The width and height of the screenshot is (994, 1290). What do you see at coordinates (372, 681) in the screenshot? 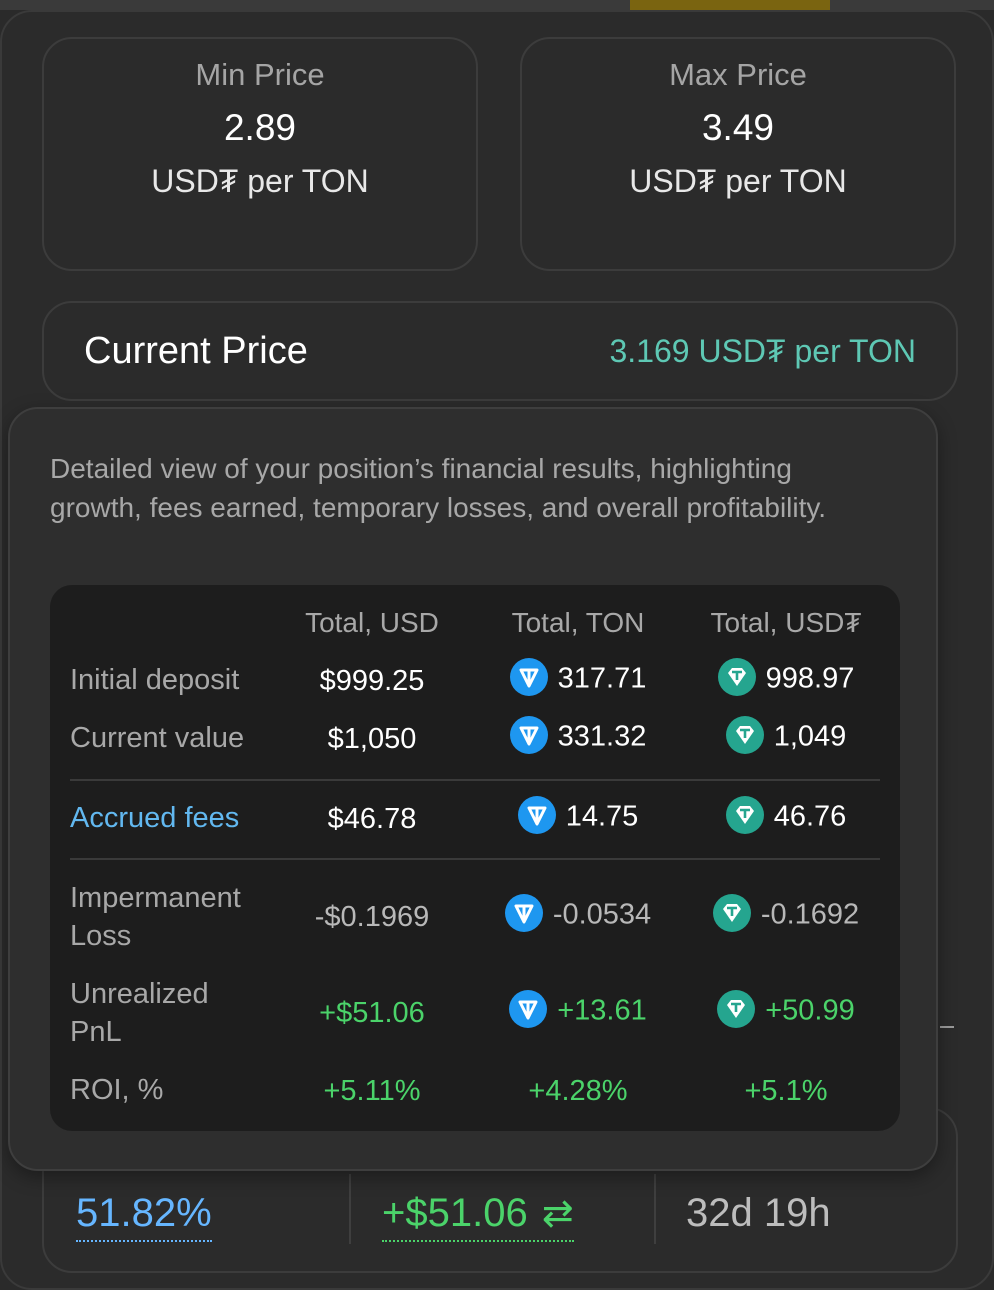
I see `initial-deposit-usd: $999.25` at bounding box center [372, 681].